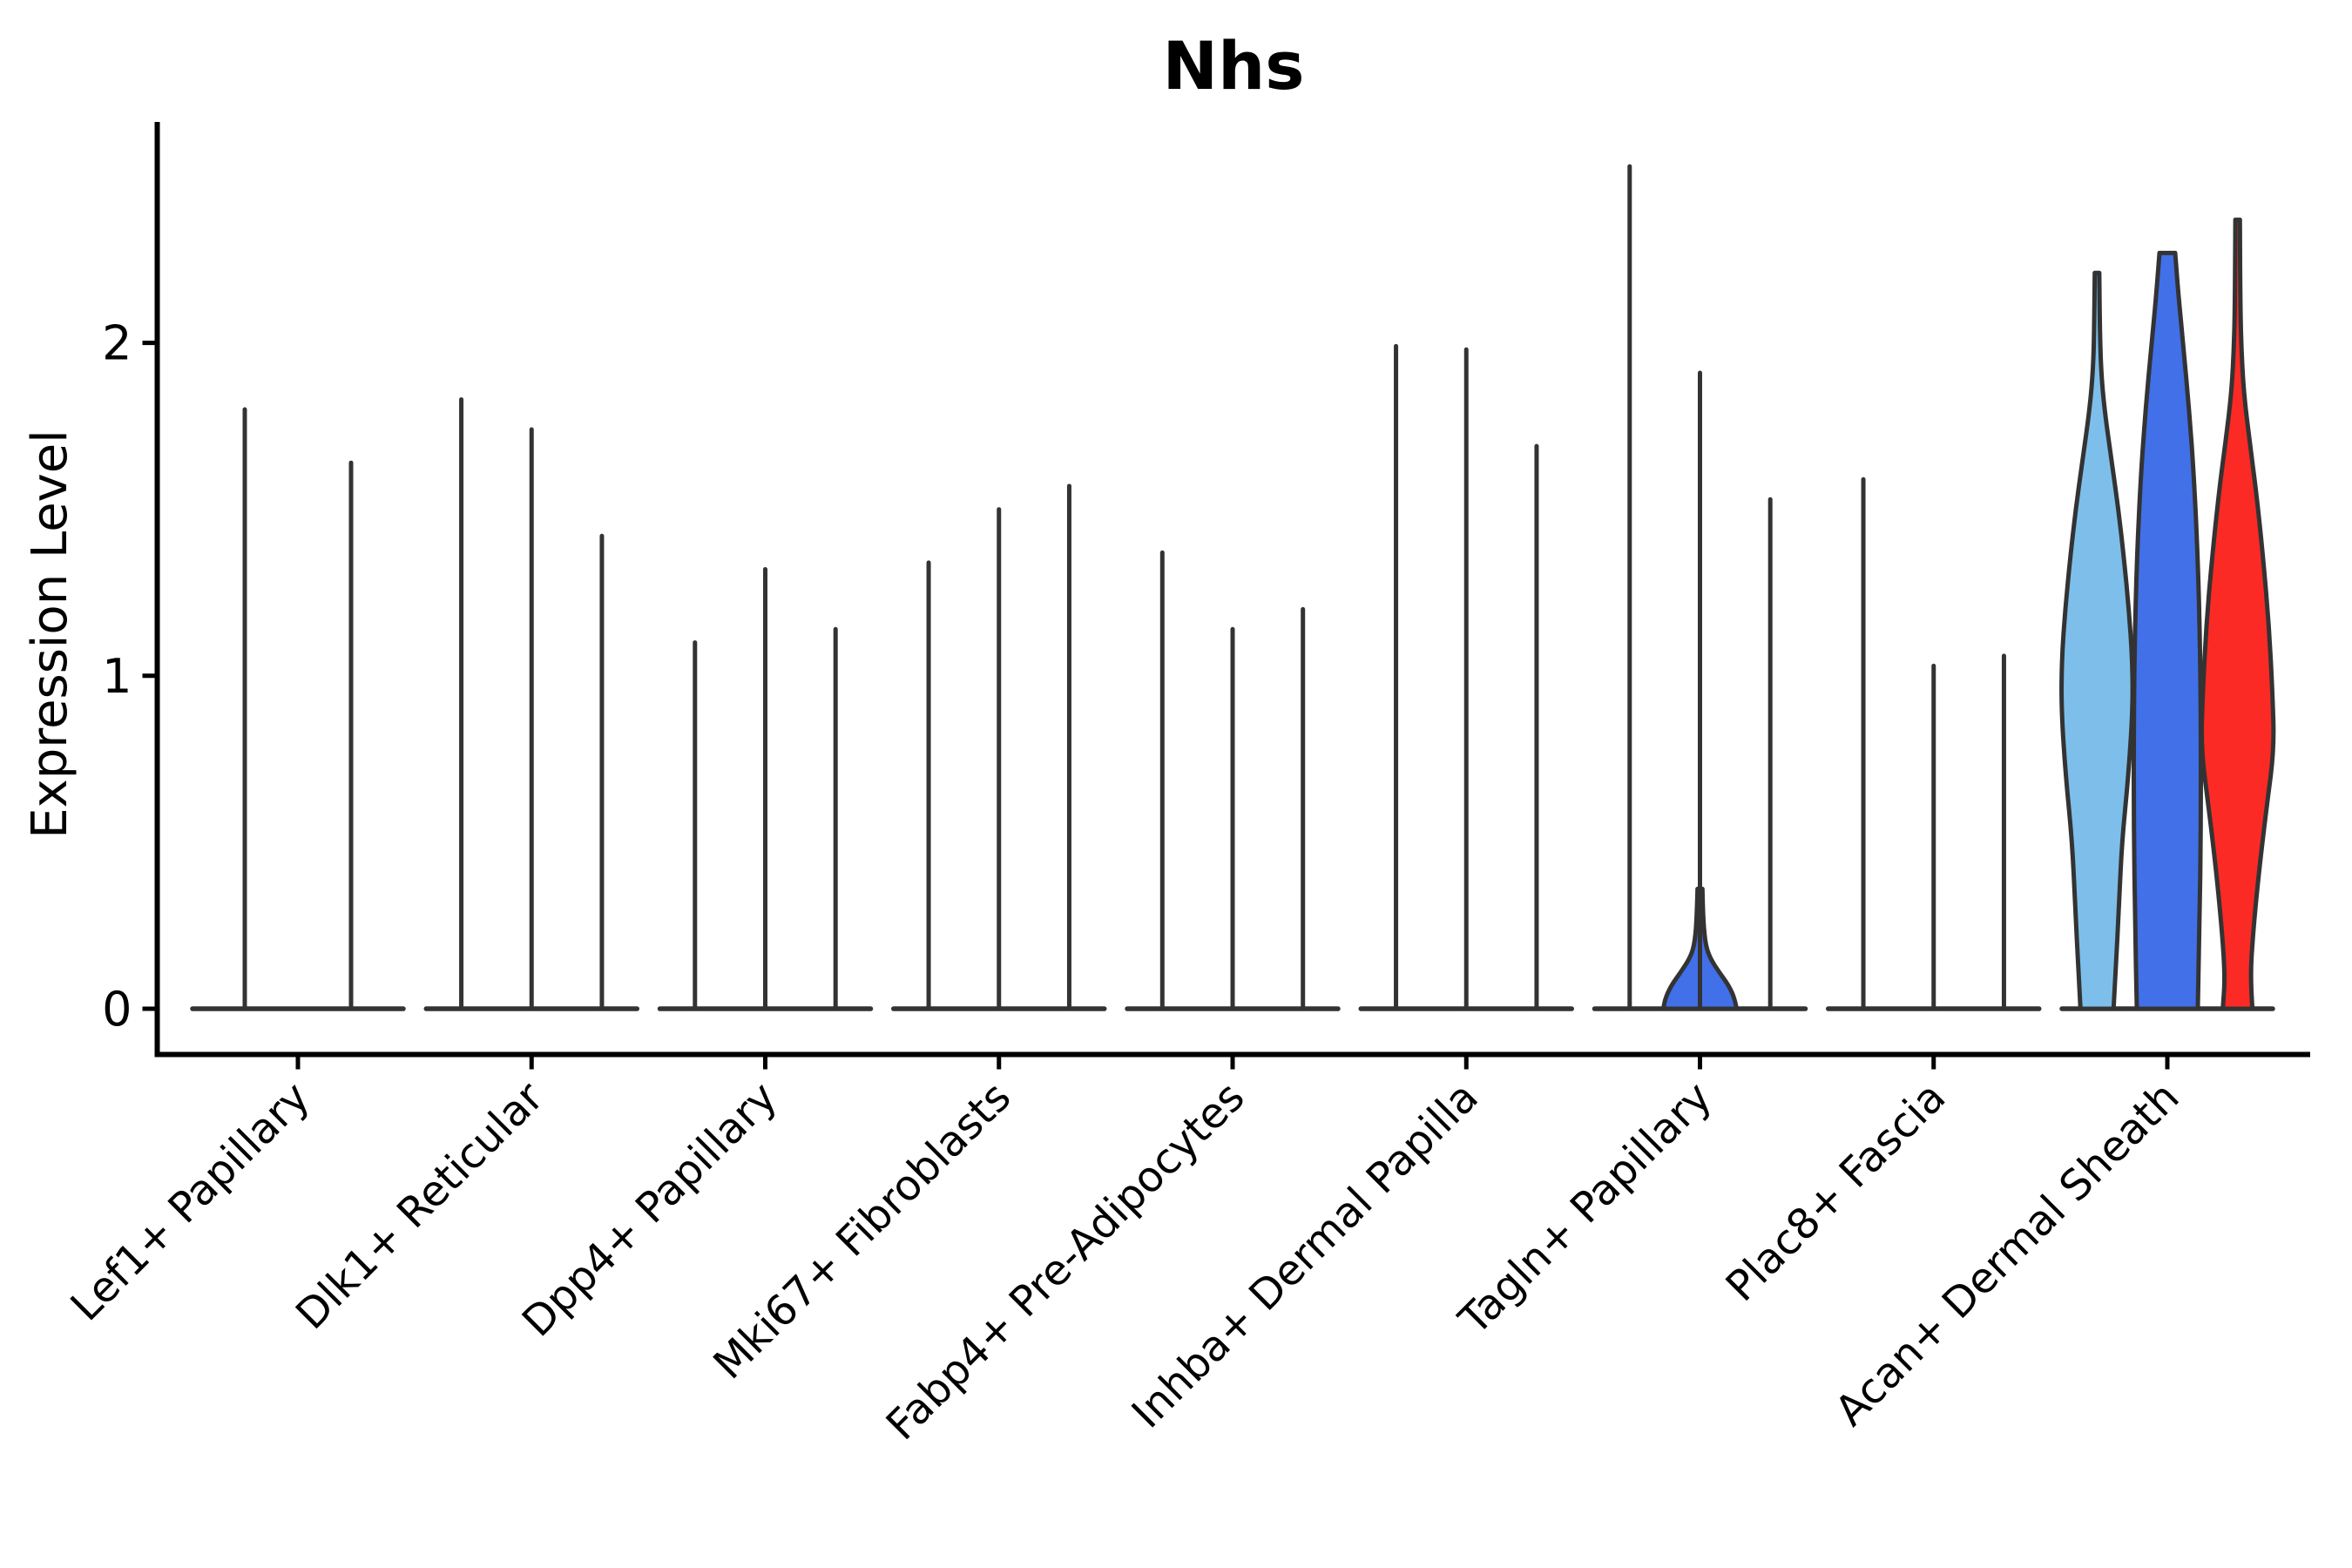 The height and width of the screenshot is (1568, 2352). Describe the element at coordinates (117, 343) in the screenshot. I see `y-tick-label: 2` at that location.